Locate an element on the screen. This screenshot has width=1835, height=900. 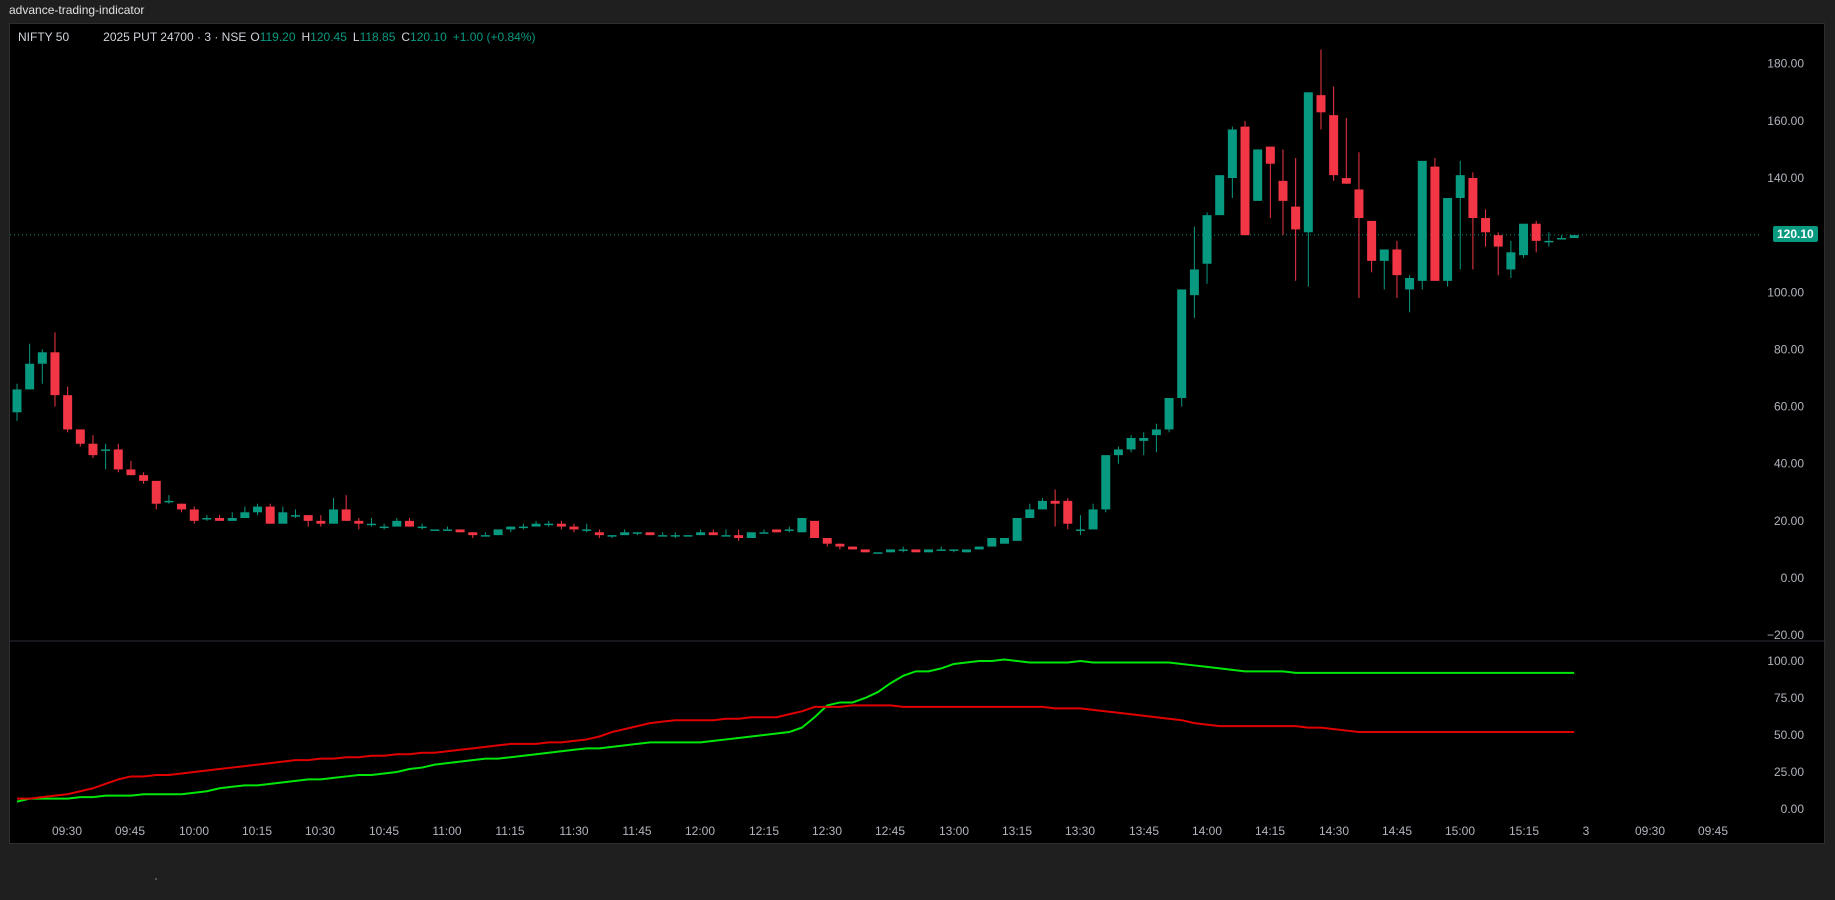
time-axis-label: 12:30 is located at coordinates (827, 831).